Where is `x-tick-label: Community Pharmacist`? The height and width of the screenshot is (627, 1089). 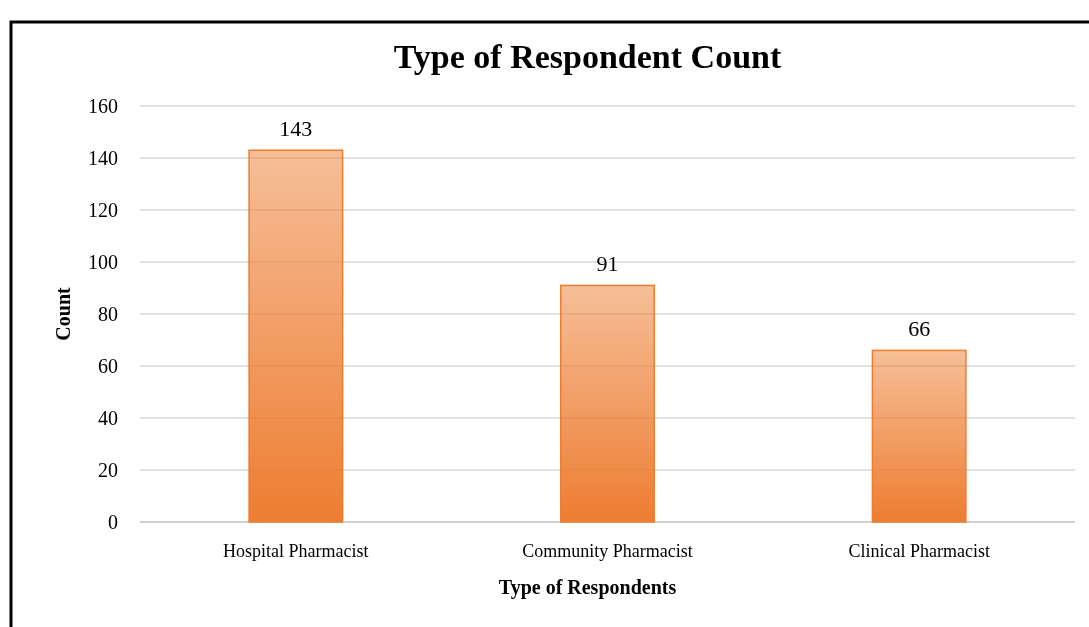
x-tick-label: Community Pharmacist is located at coordinates (607, 551).